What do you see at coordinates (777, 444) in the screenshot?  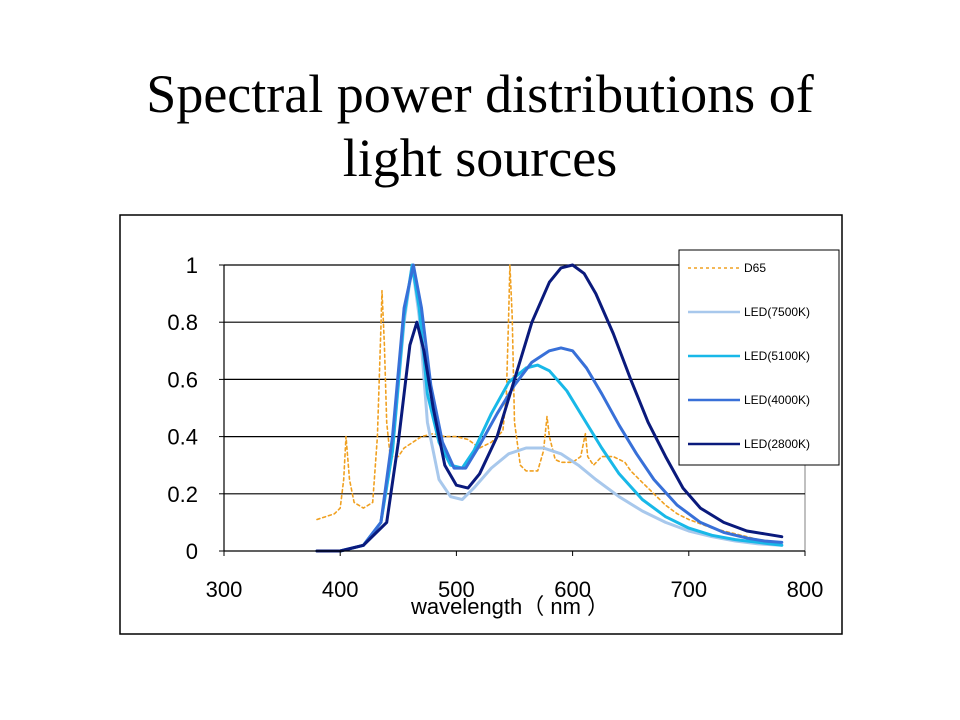 I see `legend-label-led-2800k: LED(2800K)` at bounding box center [777, 444].